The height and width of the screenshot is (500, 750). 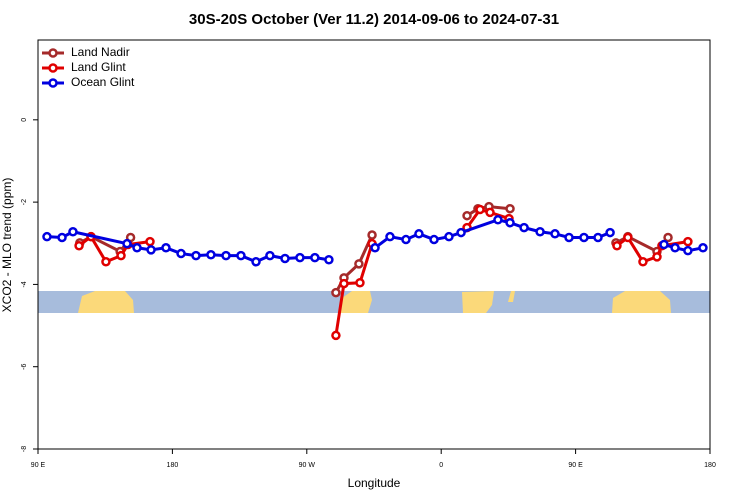 What do you see at coordinates (441, 465) in the screenshot?
I see `x-tick-label: 0` at bounding box center [441, 465].